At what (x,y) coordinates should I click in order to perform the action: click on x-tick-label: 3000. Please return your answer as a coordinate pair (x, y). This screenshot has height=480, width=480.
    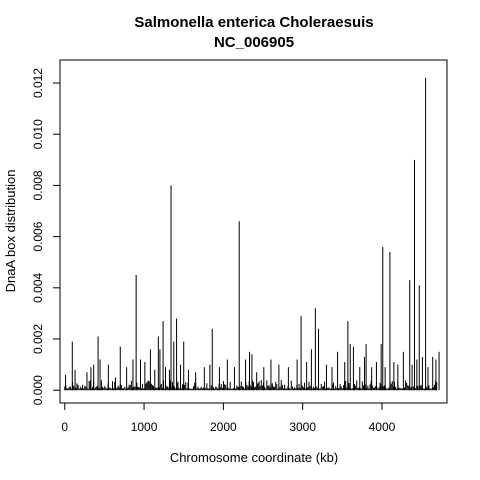
    Looking at the image, I should click on (302, 427).